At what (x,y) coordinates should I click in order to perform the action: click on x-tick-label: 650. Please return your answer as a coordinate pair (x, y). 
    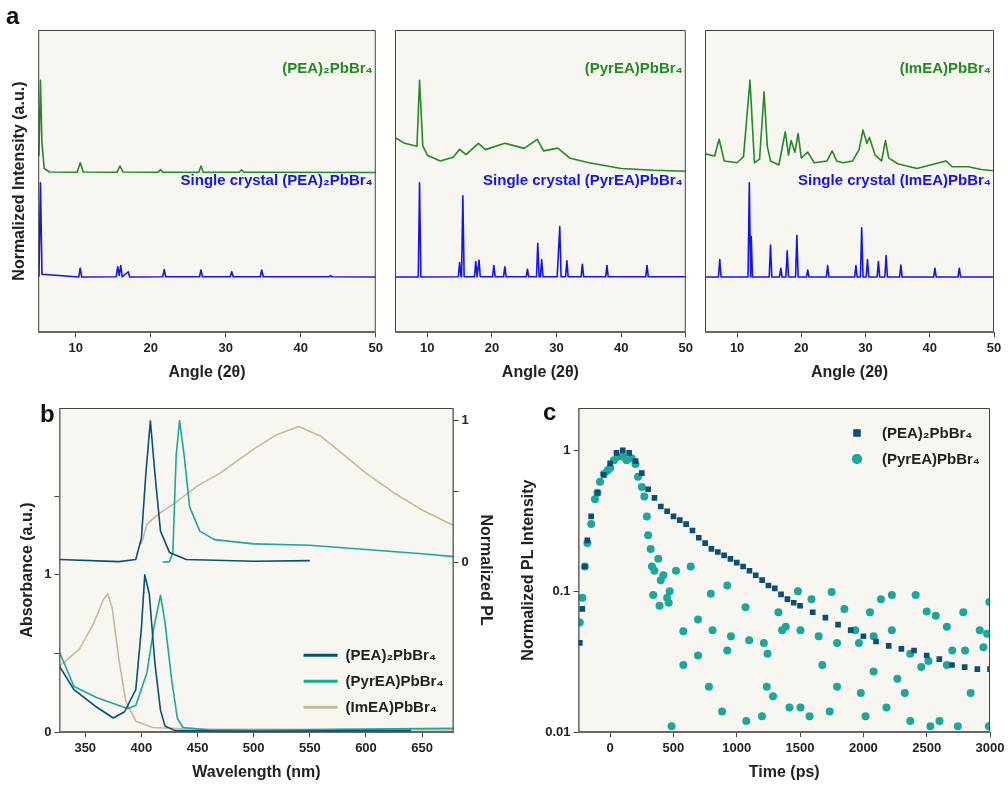
    Looking at the image, I should click on (422, 747).